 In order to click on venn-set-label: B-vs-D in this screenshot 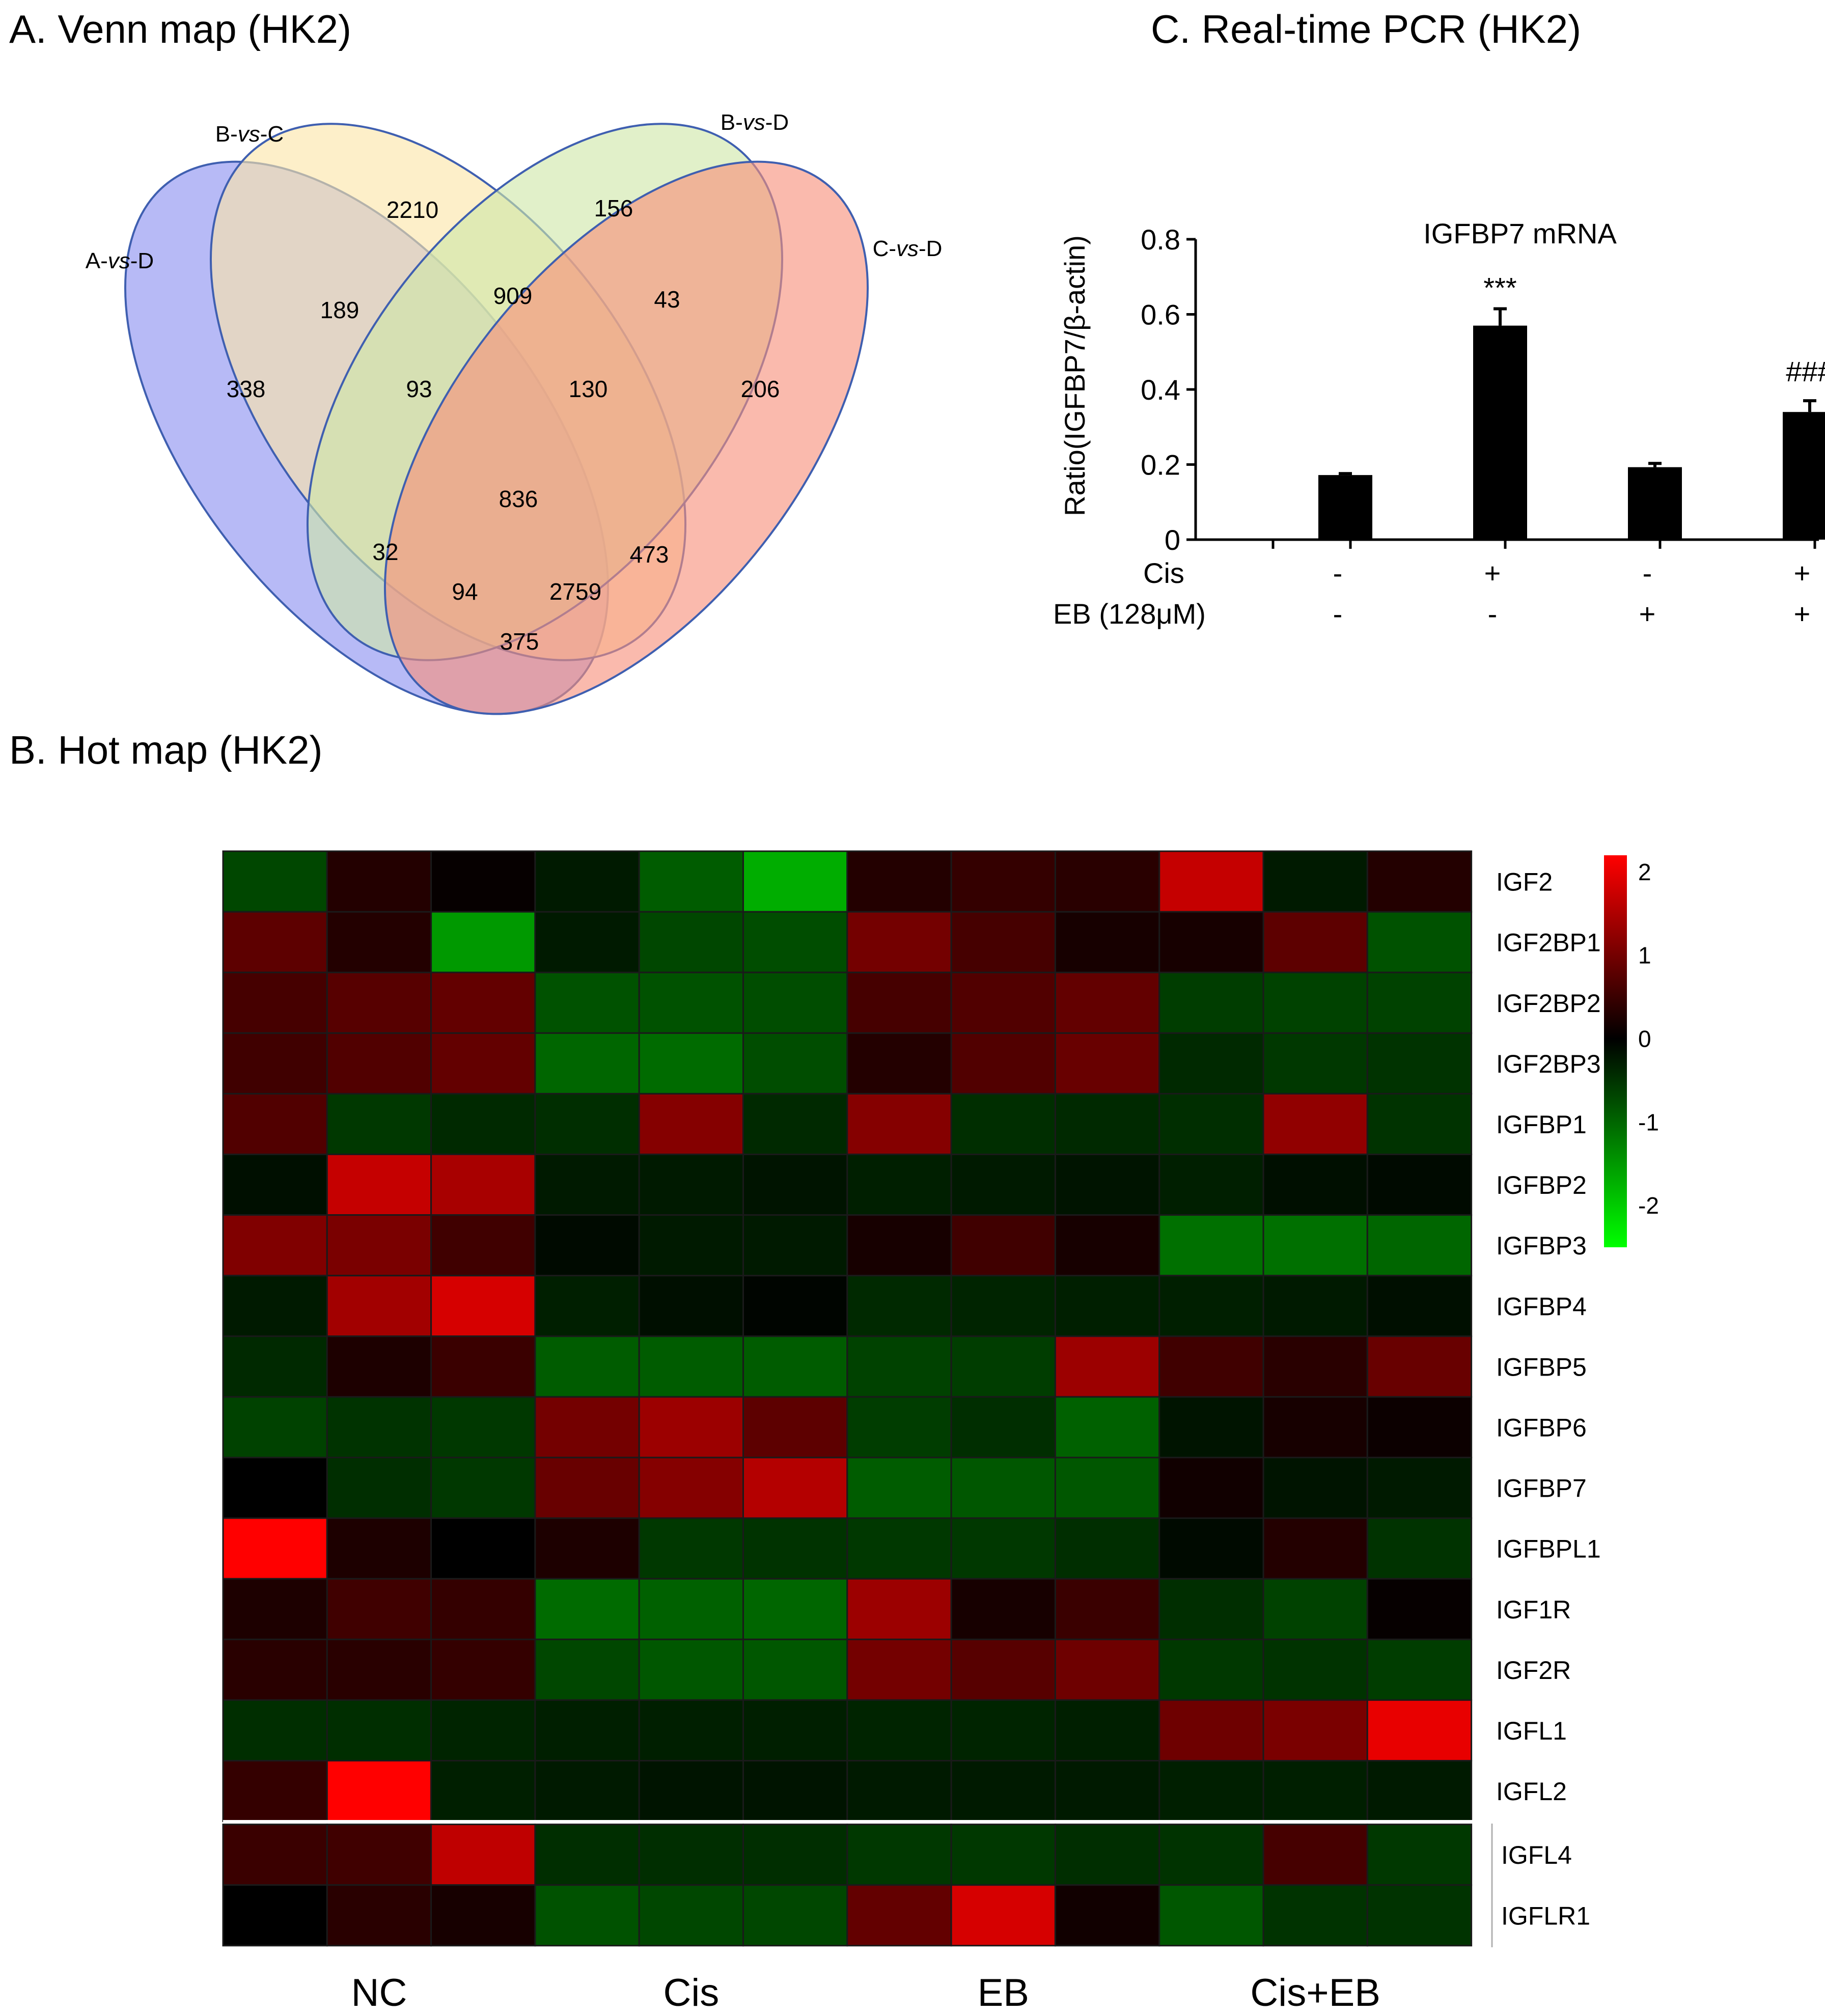, I will do `click(755, 122)`.